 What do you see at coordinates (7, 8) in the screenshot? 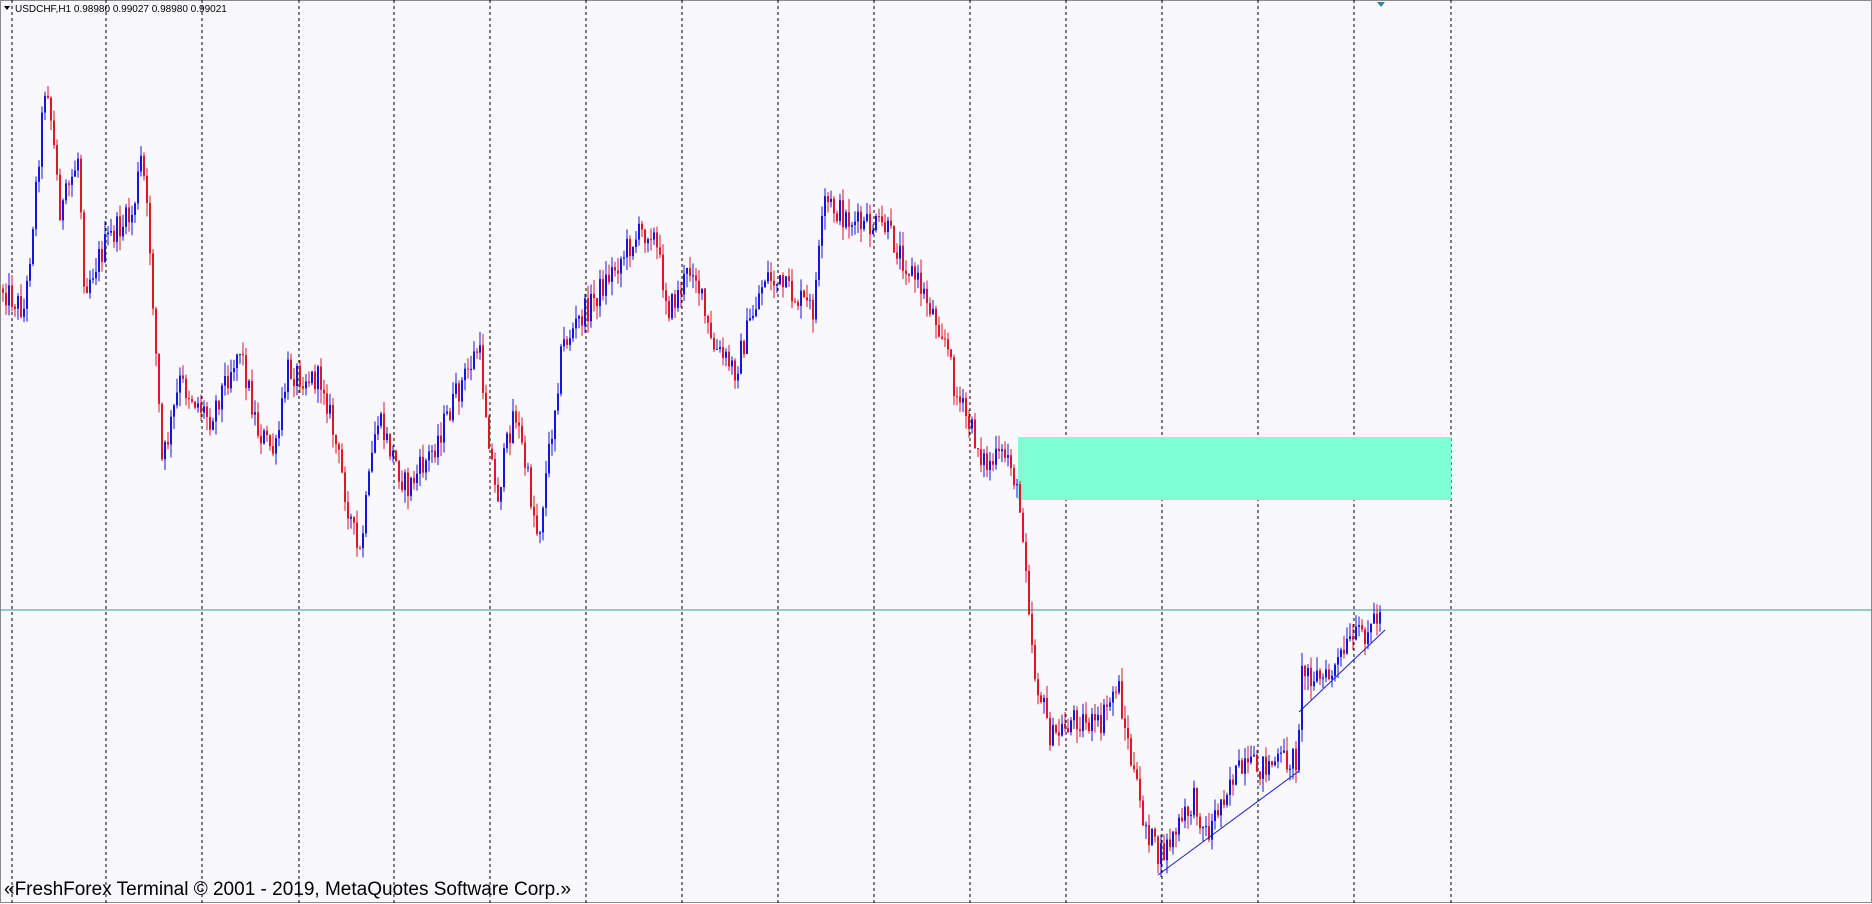
I see `menu-arrow` at bounding box center [7, 8].